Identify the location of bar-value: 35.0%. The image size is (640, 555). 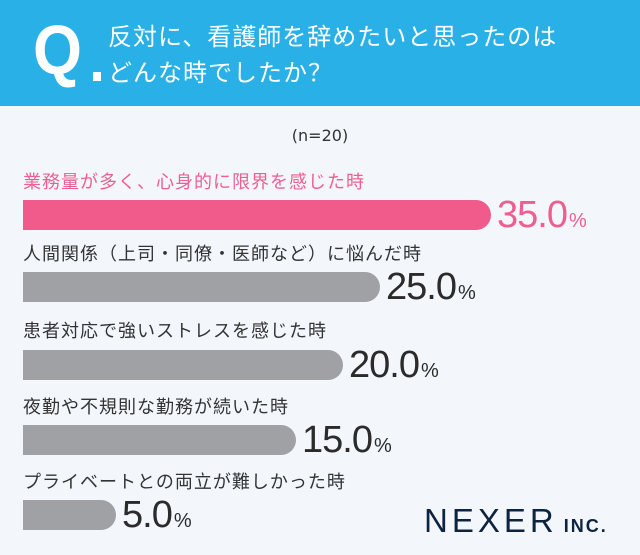
(542, 215).